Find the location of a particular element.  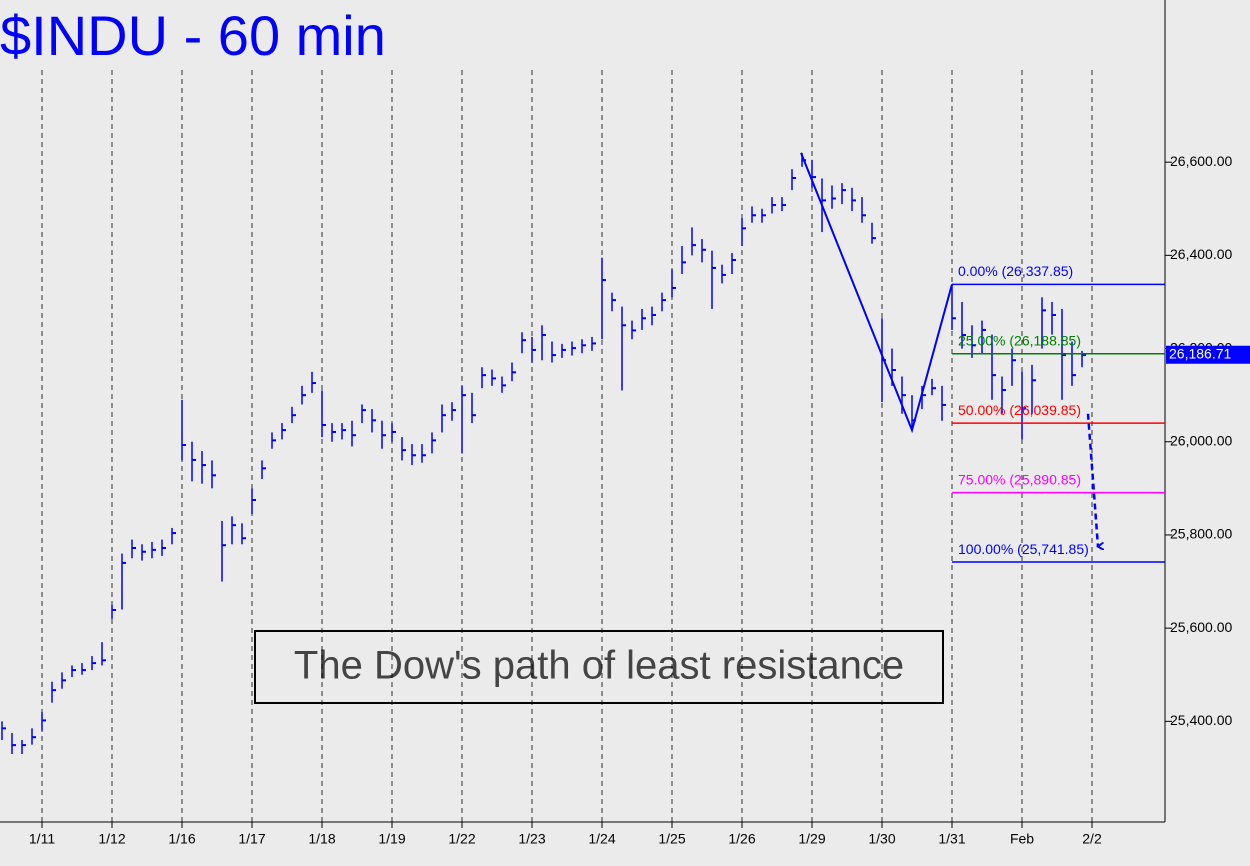

annotation-box is located at coordinates (599, 667).